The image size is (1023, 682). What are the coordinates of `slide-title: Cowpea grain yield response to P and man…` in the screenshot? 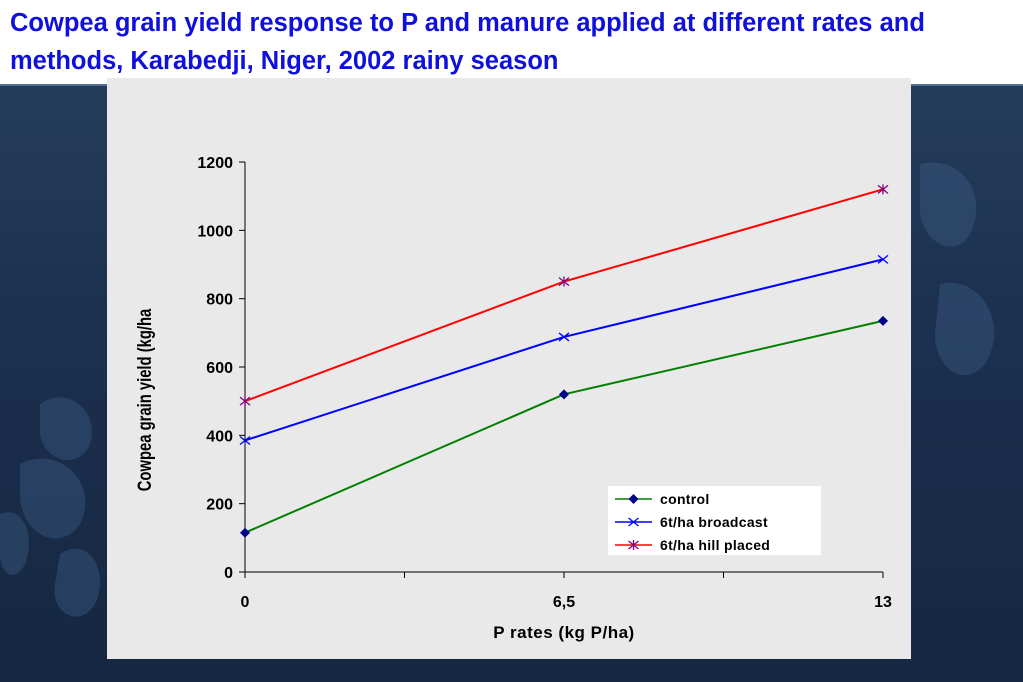 It's located at (467, 42).